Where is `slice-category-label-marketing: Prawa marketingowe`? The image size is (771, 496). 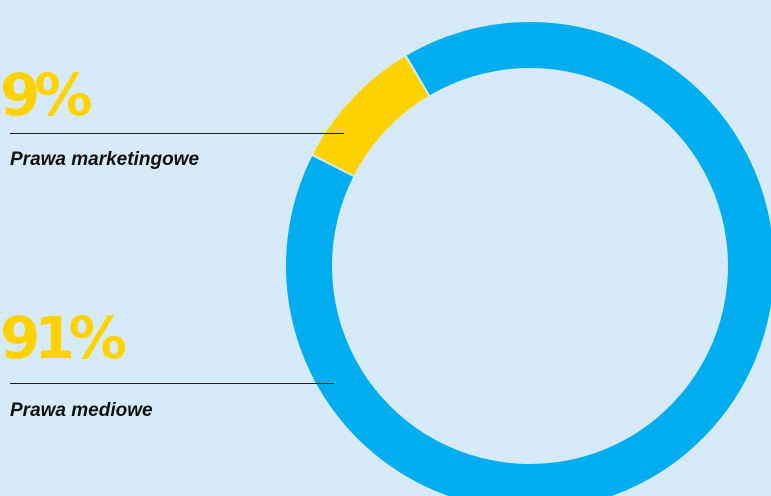
slice-category-label-marketing: Prawa marketingowe is located at coordinates (105, 159).